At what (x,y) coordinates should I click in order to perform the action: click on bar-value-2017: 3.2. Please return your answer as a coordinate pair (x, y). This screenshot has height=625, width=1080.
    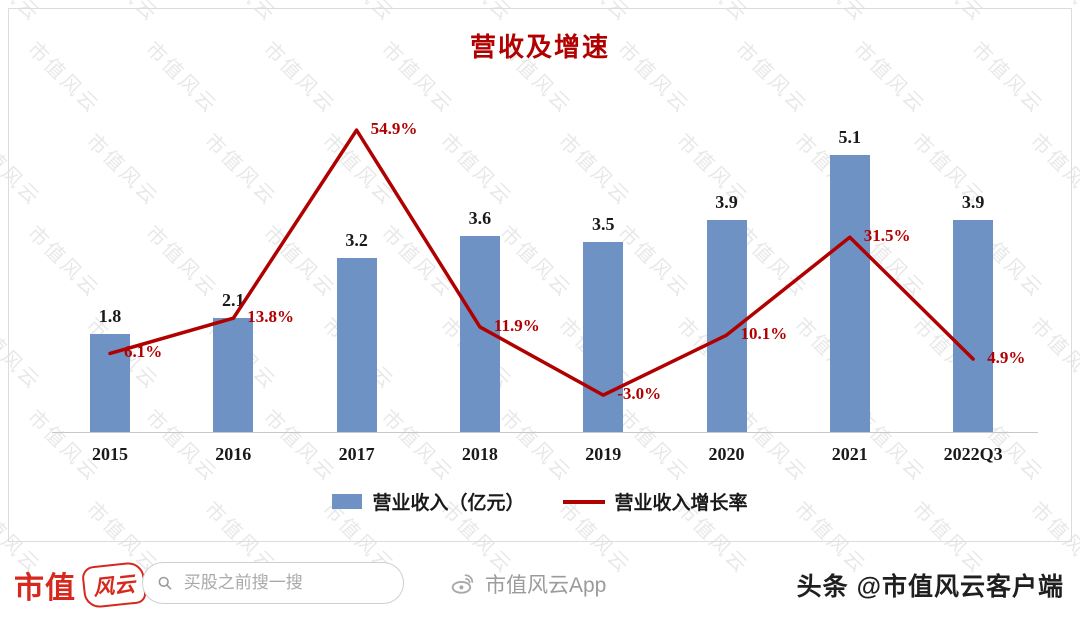
    Looking at the image, I should click on (356, 239).